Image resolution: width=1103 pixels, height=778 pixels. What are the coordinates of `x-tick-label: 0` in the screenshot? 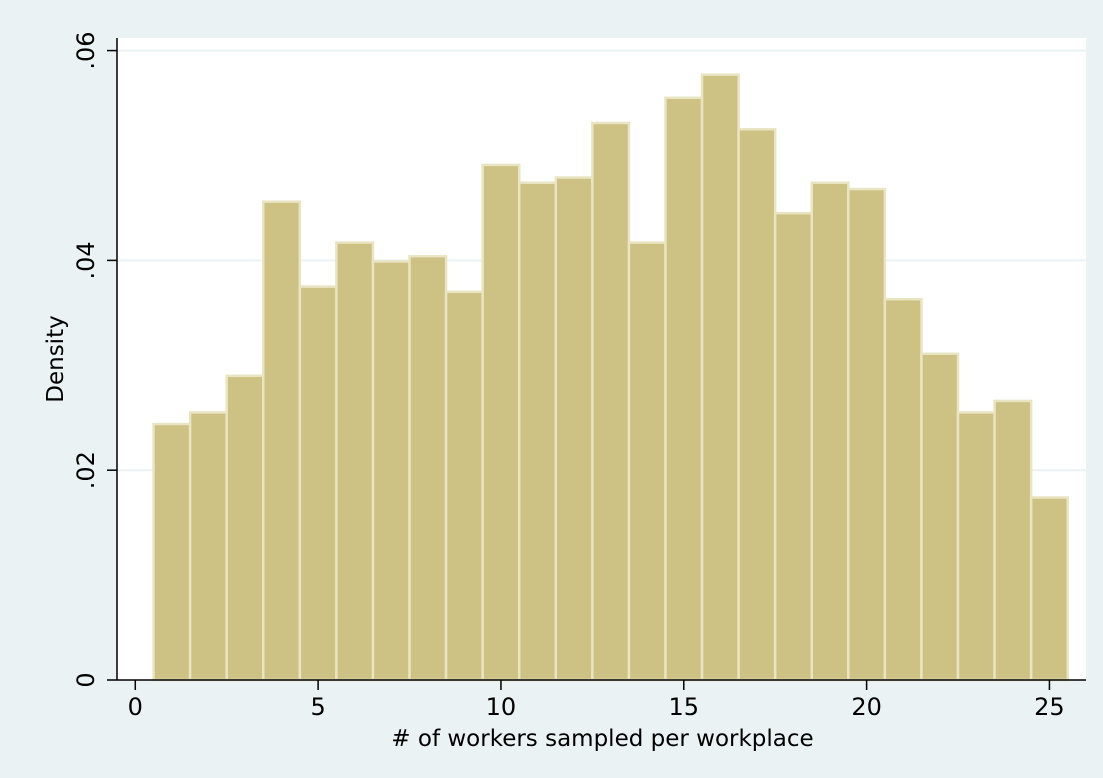 It's located at (135, 707).